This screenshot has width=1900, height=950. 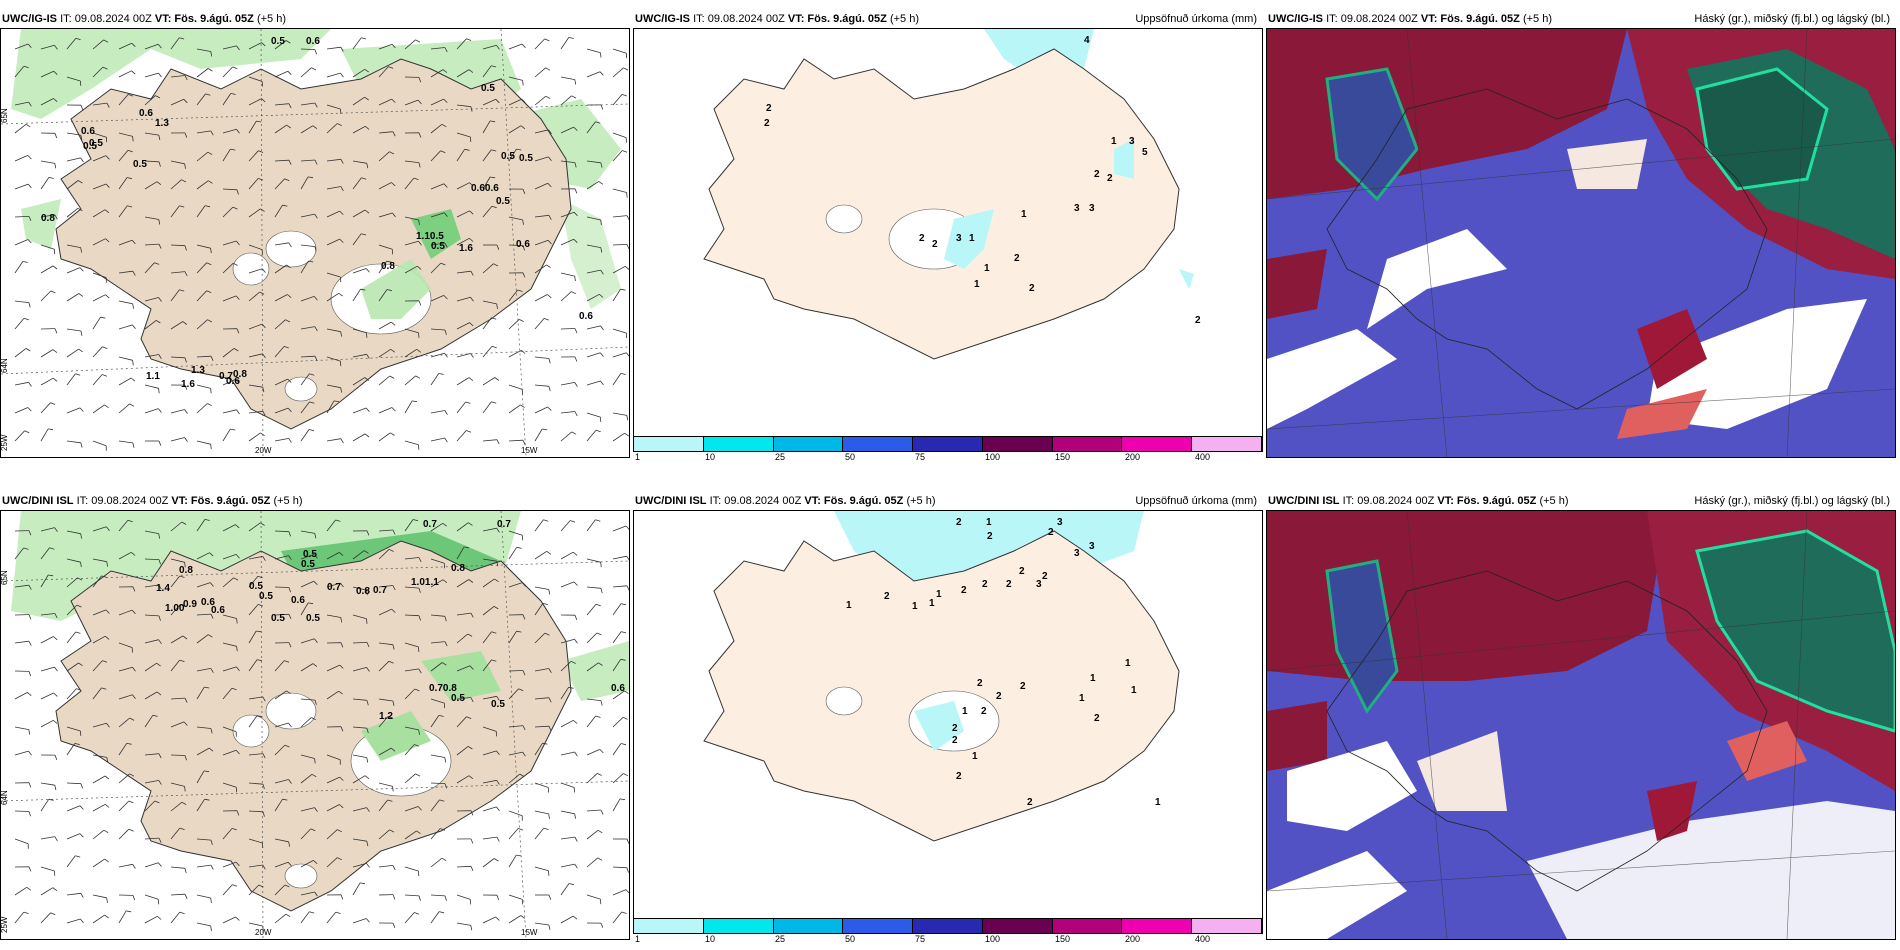 What do you see at coordinates (920, 939) in the screenshot?
I see `colorbar-label: 75` at bounding box center [920, 939].